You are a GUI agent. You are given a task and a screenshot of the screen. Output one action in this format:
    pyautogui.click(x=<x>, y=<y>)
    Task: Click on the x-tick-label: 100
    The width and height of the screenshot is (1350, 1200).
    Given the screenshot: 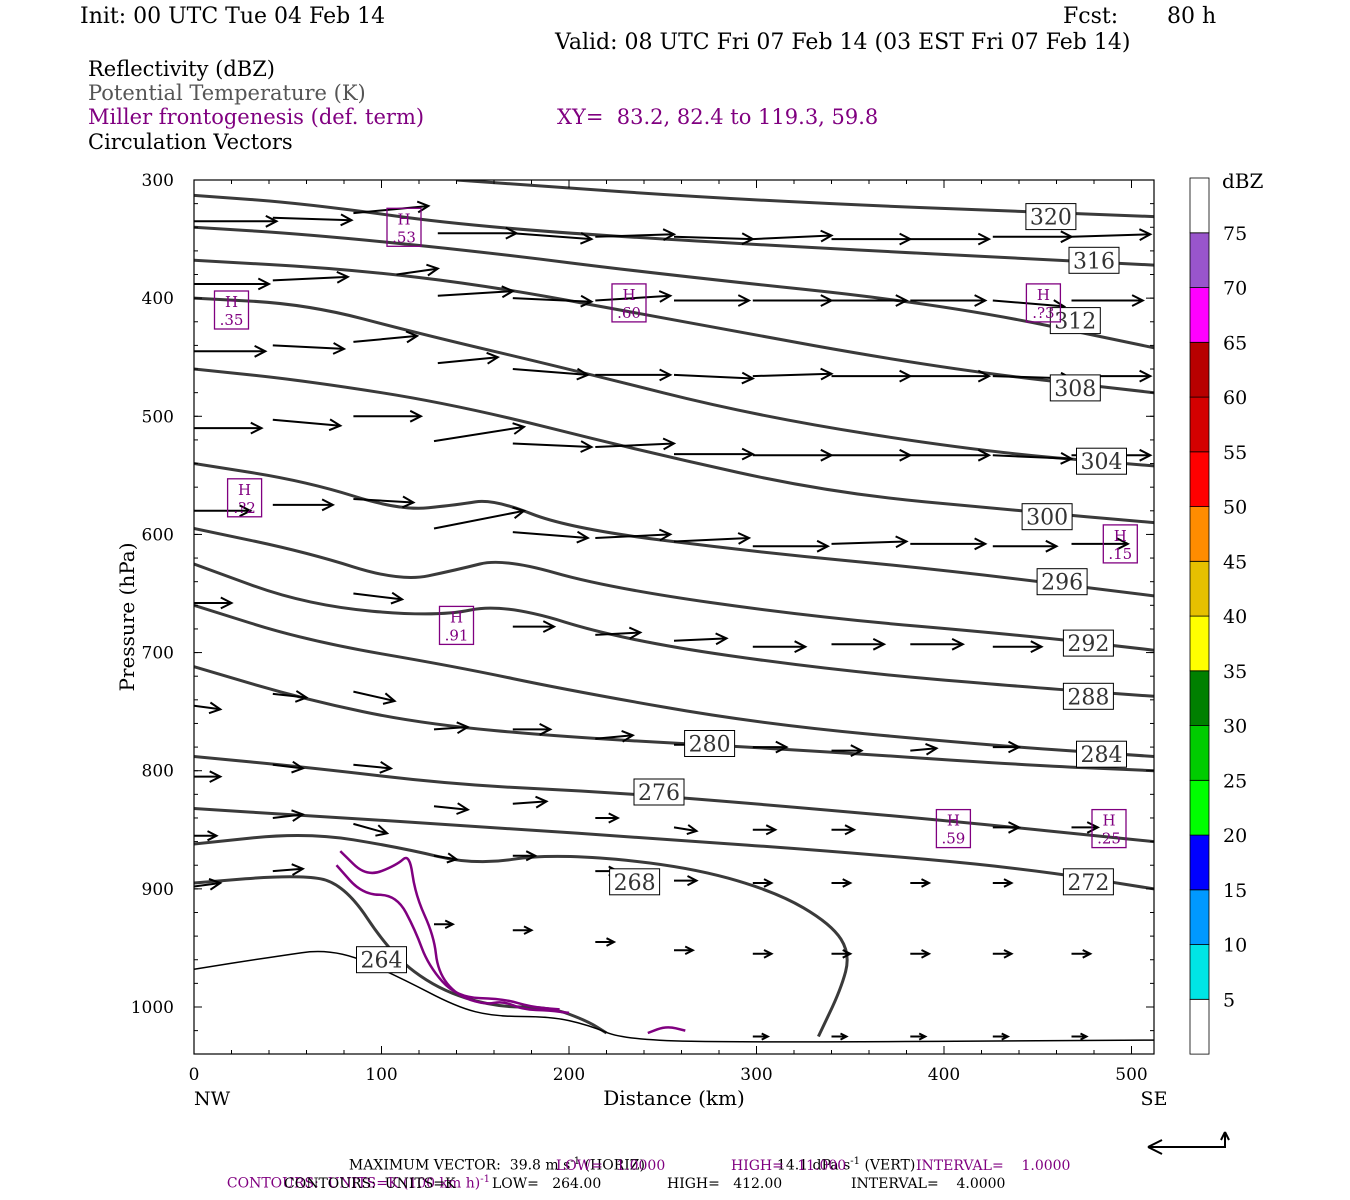 What is the action you would take?
    pyautogui.click(x=381, y=1075)
    